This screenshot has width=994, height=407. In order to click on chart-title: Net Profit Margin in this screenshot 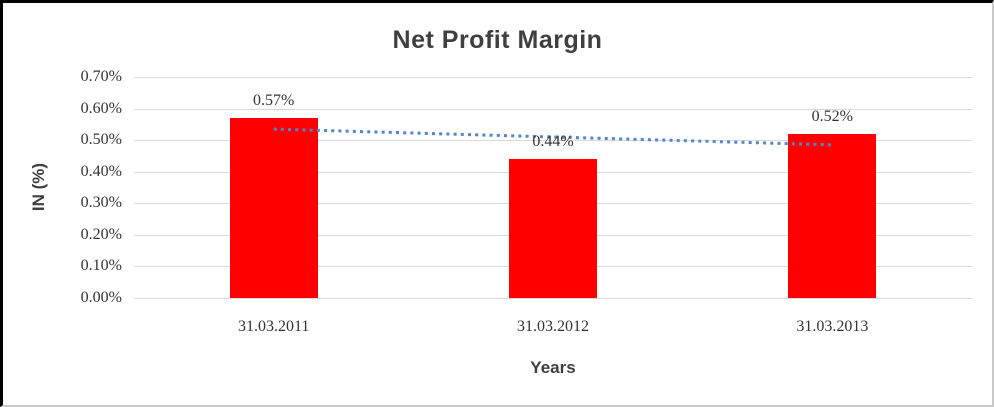, I will do `click(497, 40)`.